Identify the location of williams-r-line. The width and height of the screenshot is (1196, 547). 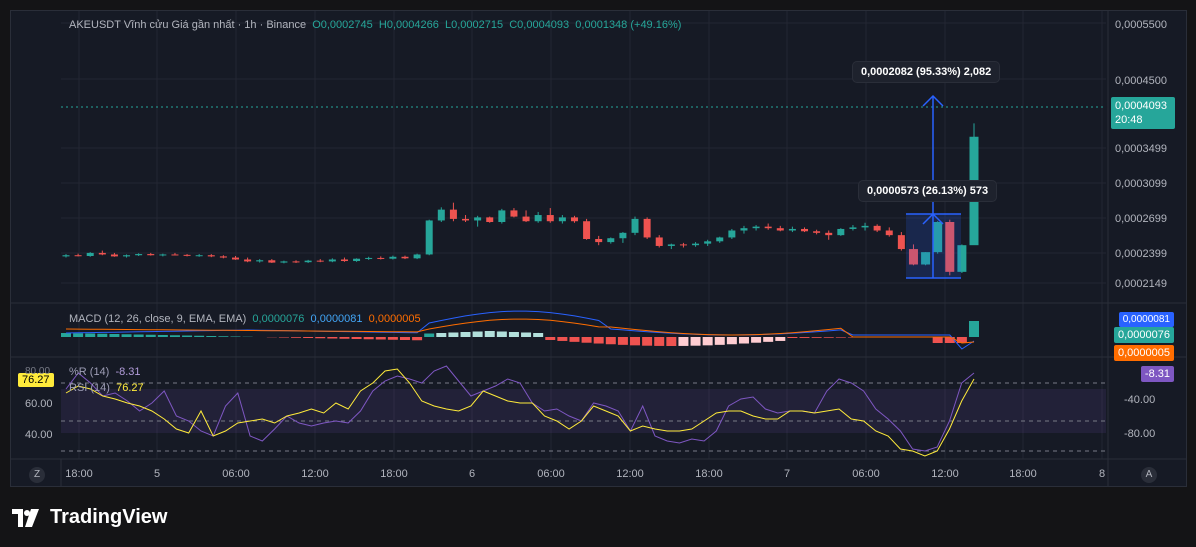
(520, 408).